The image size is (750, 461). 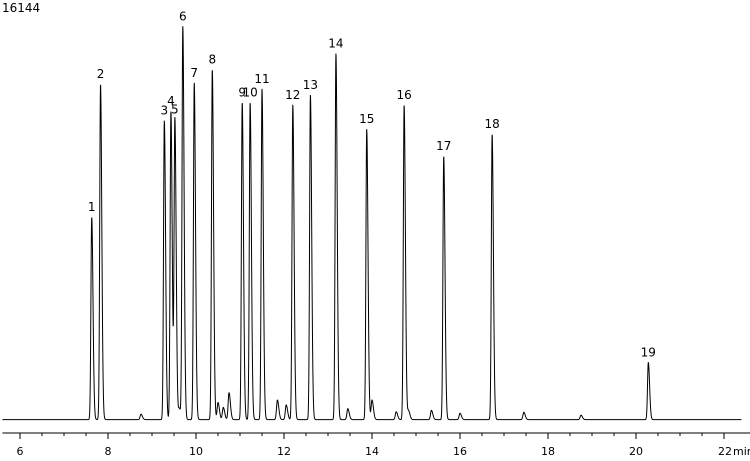 What do you see at coordinates (212, 59) in the screenshot?
I see `peak-label: 8` at bounding box center [212, 59].